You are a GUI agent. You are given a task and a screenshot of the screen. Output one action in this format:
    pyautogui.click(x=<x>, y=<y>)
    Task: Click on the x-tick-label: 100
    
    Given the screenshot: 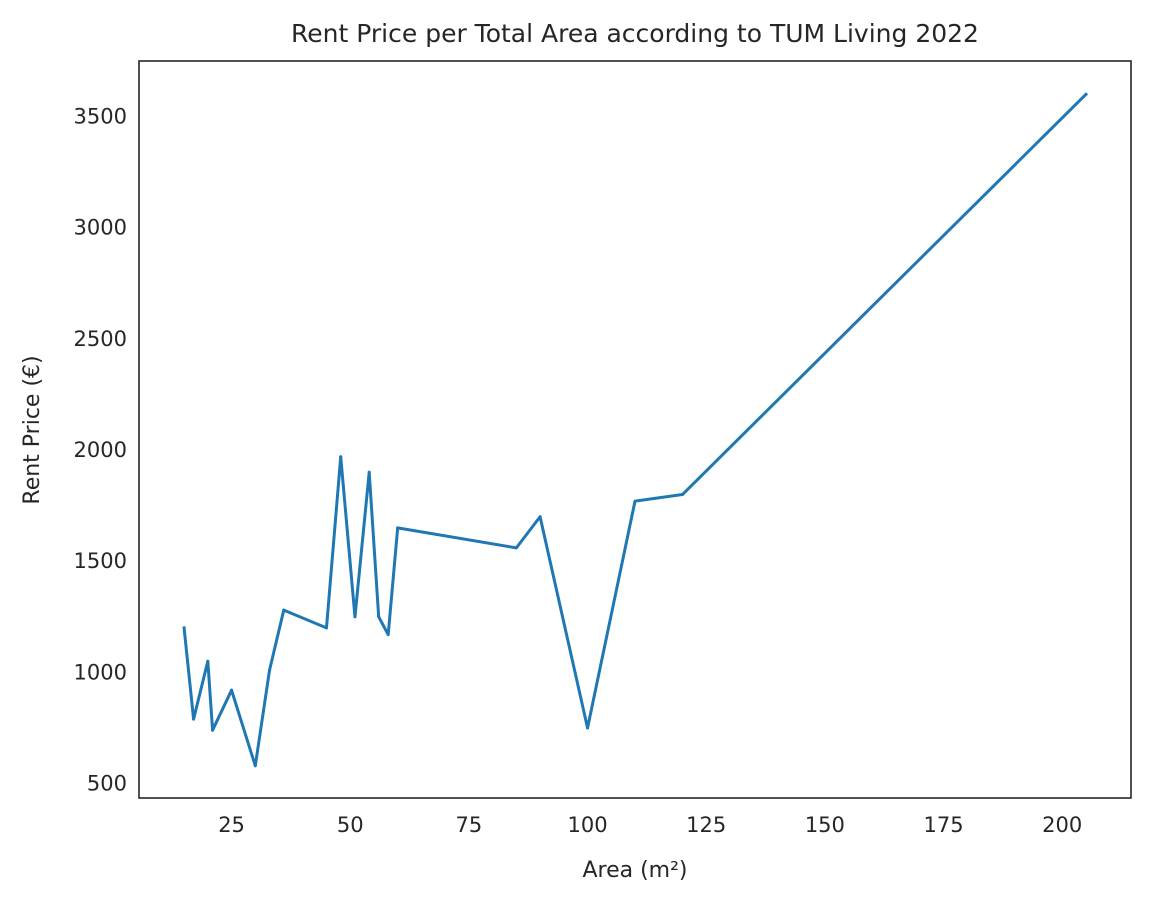 What is the action you would take?
    pyautogui.click(x=587, y=825)
    